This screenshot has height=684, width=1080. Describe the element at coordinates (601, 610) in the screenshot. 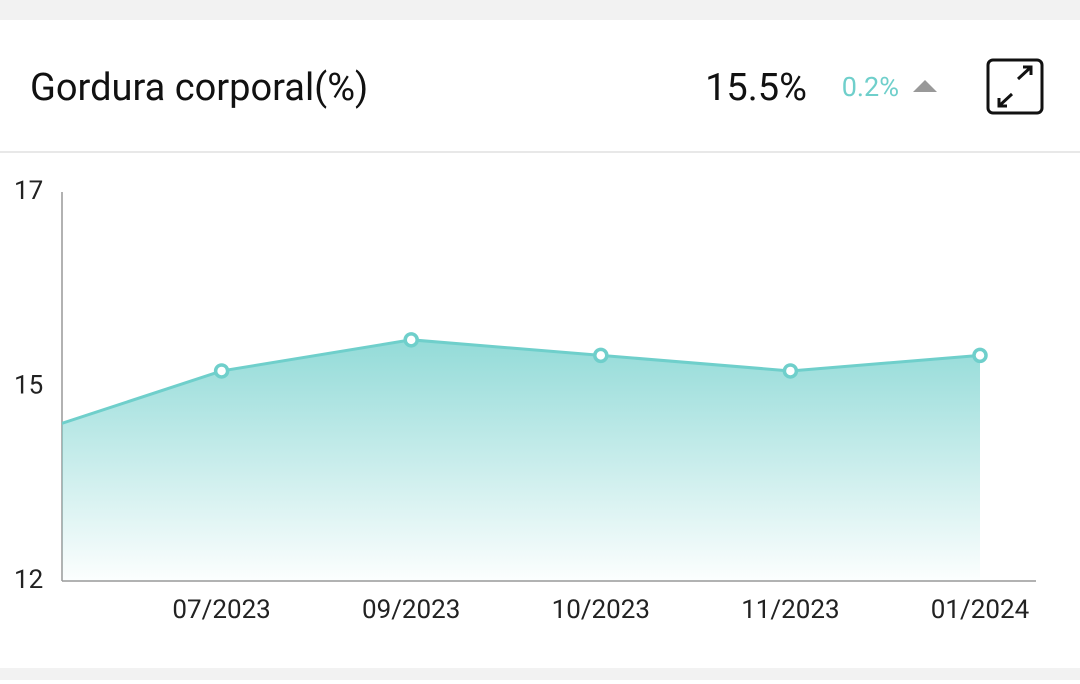

I see `x-tick-label: 10/2023` at that location.